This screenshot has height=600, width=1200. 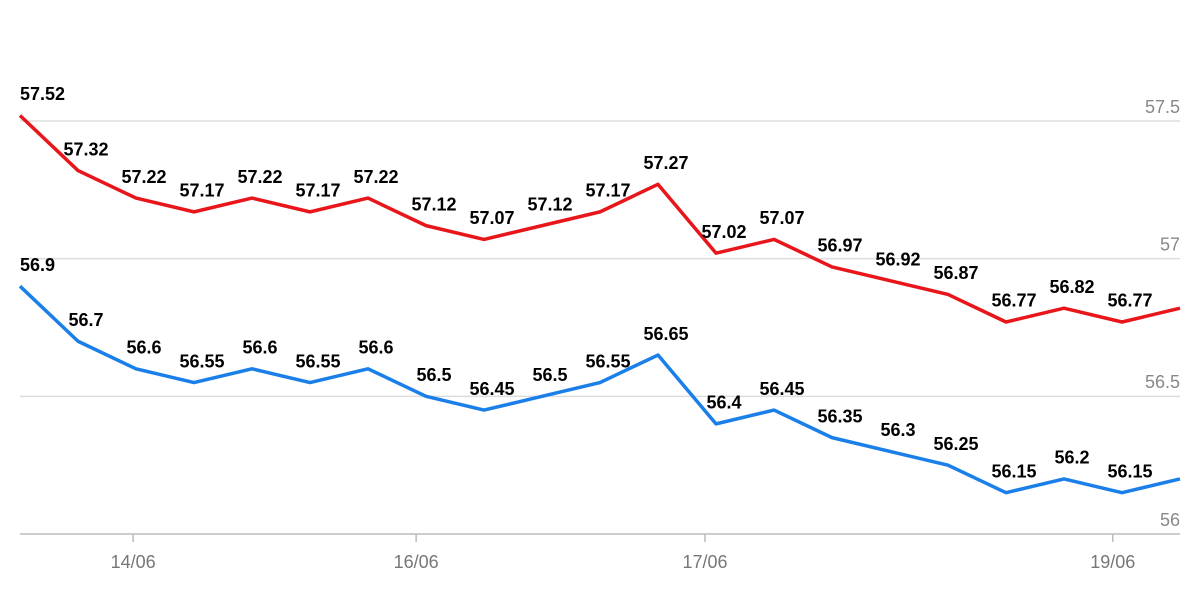 What do you see at coordinates (1071, 287) in the screenshot?
I see `data-label: 56.82` at bounding box center [1071, 287].